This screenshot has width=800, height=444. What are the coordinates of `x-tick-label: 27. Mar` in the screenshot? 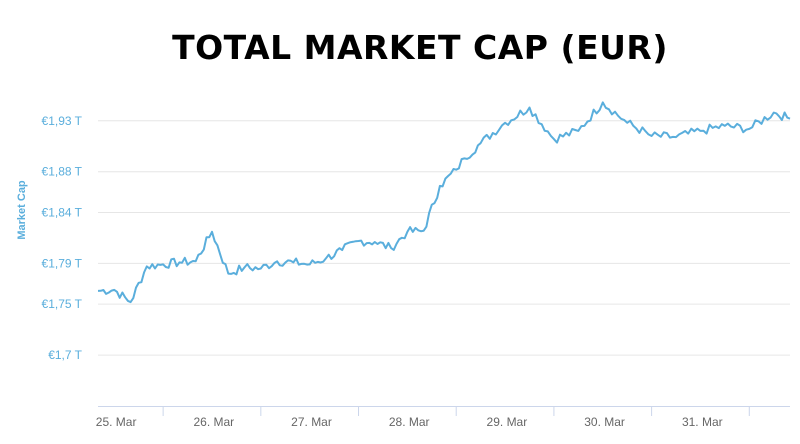 It's located at (311, 422).